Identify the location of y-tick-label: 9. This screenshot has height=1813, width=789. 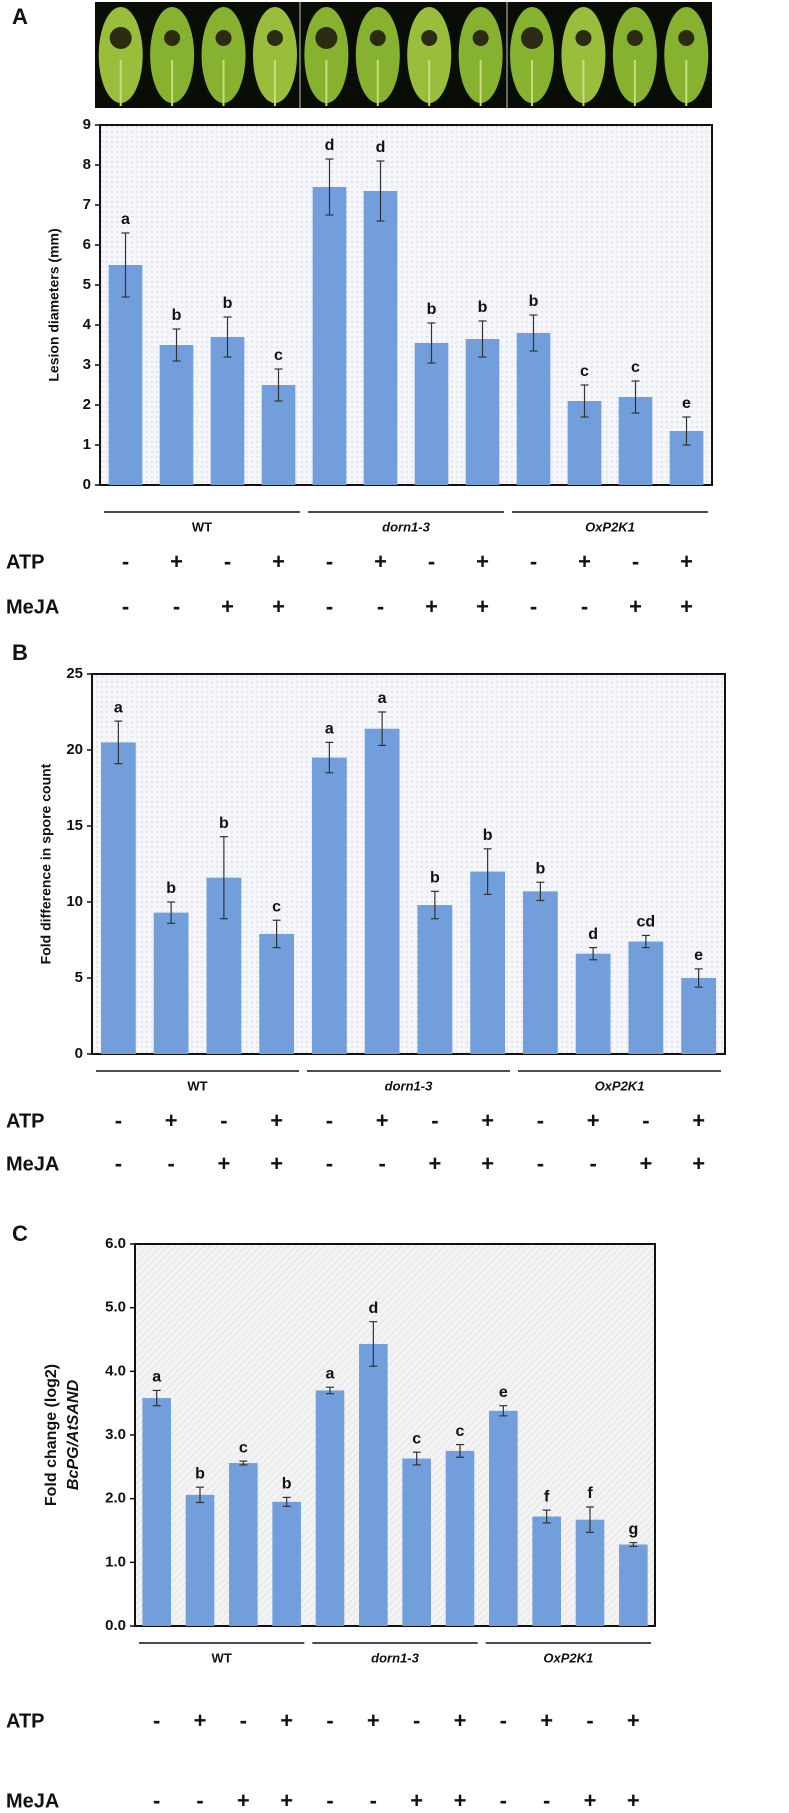
(87, 124).